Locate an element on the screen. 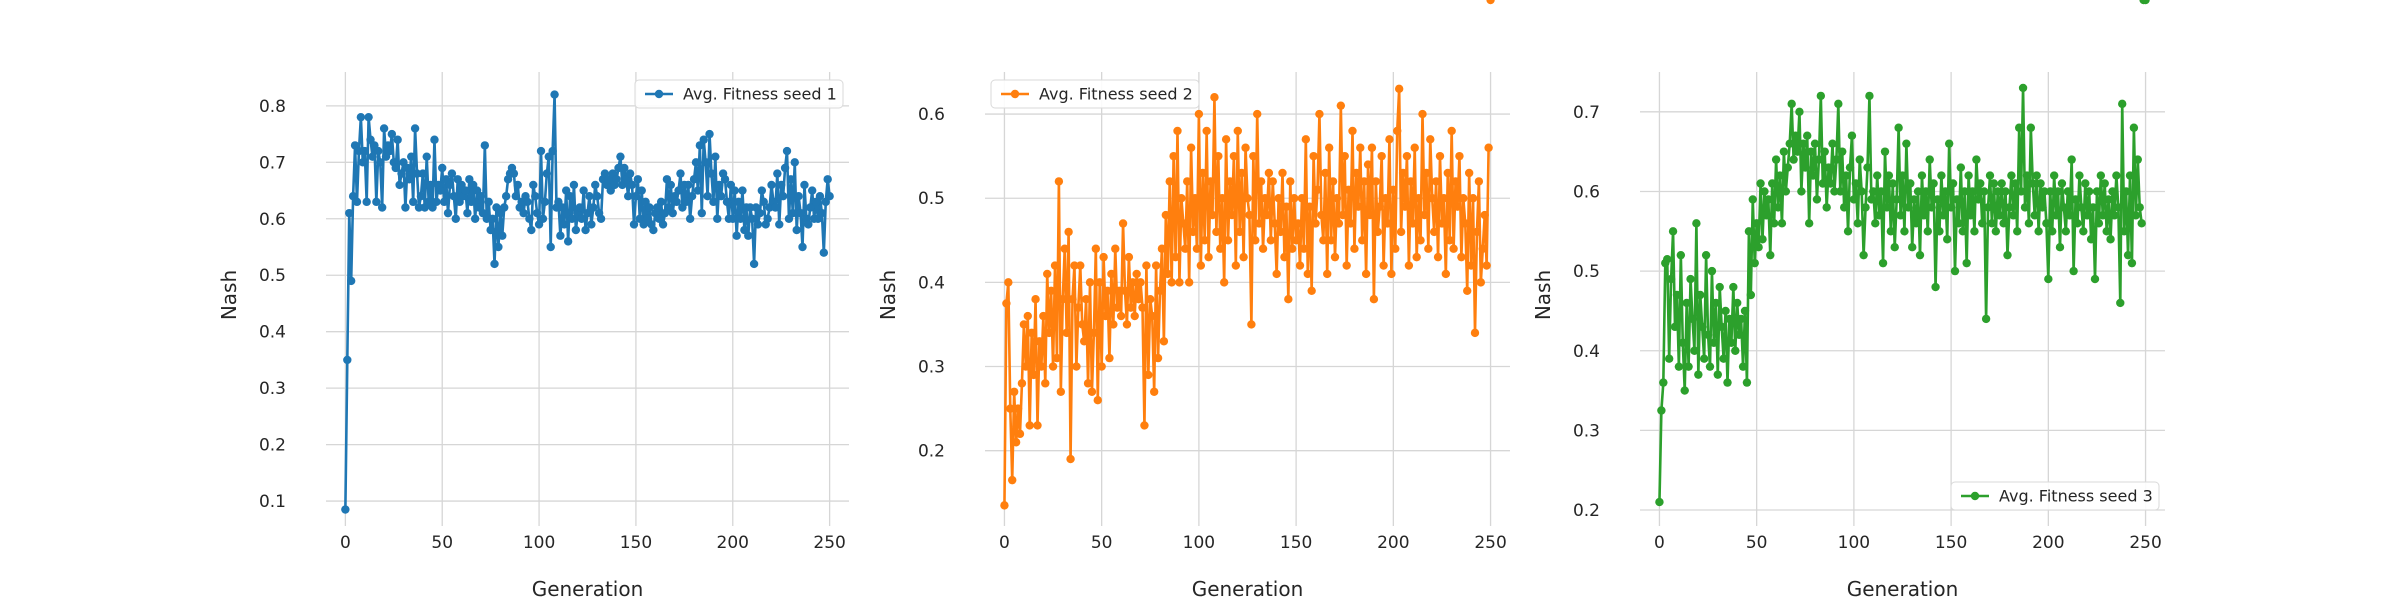 The height and width of the screenshot is (600, 2400). y-tick-label: 0.6 is located at coordinates (272, 220).